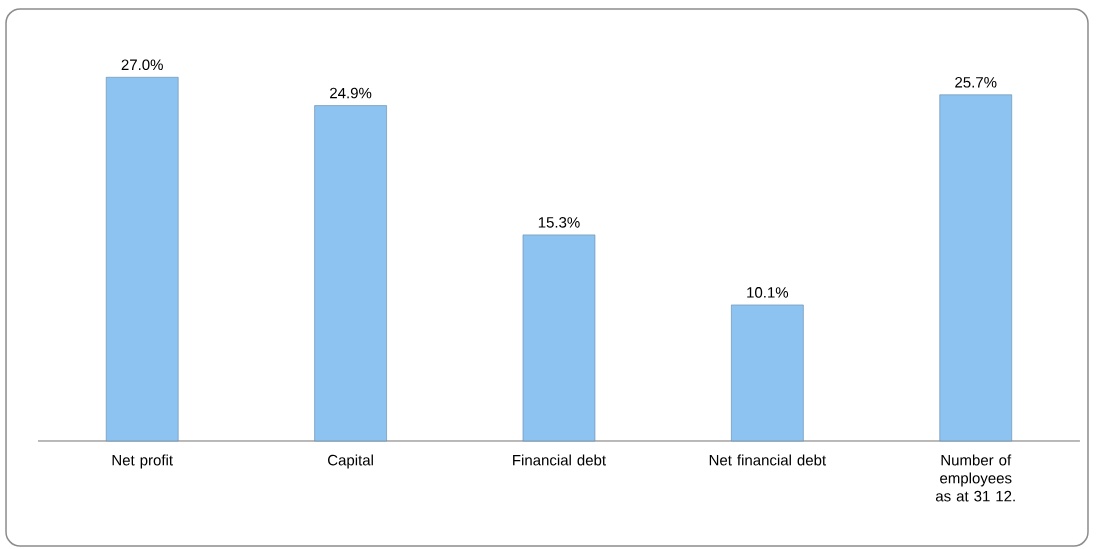  Describe the element at coordinates (142, 65) in the screenshot. I see `data-label: 27.0%` at that location.